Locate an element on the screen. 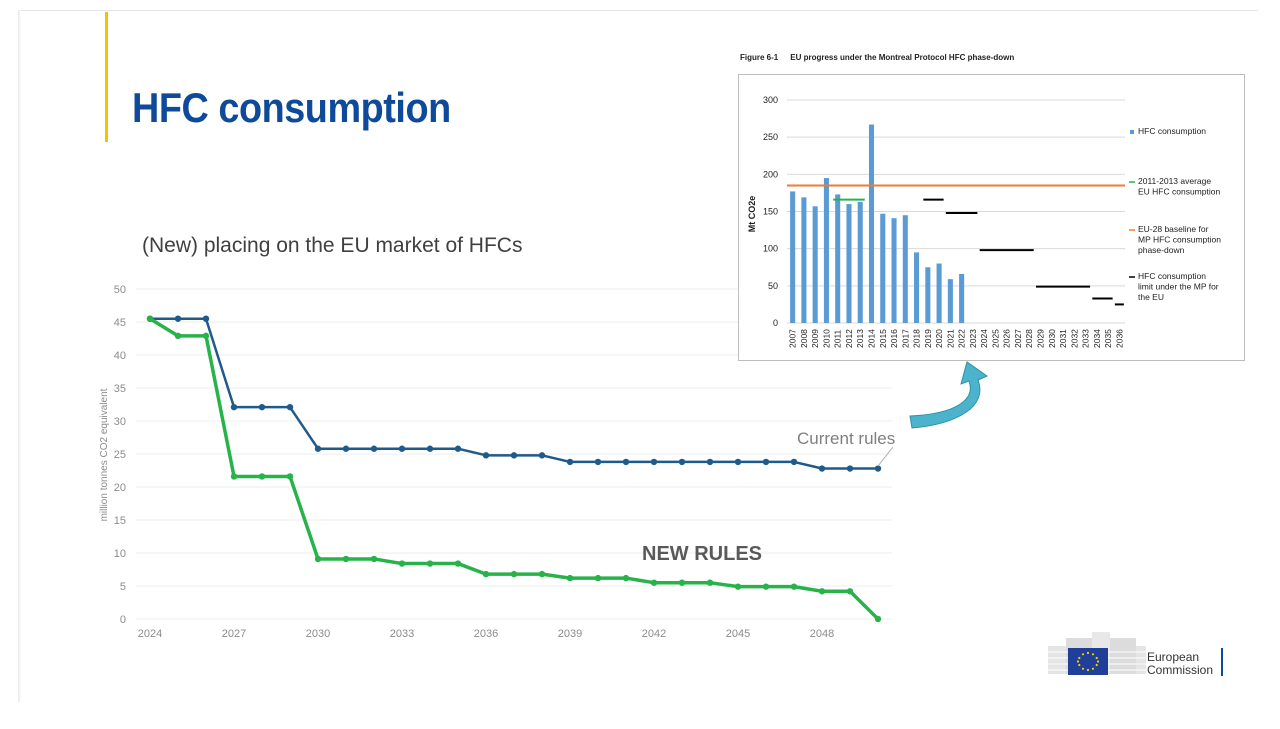 The width and height of the screenshot is (1280, 729). x-tick-label: 2045 is located at coordinates (738, 634).